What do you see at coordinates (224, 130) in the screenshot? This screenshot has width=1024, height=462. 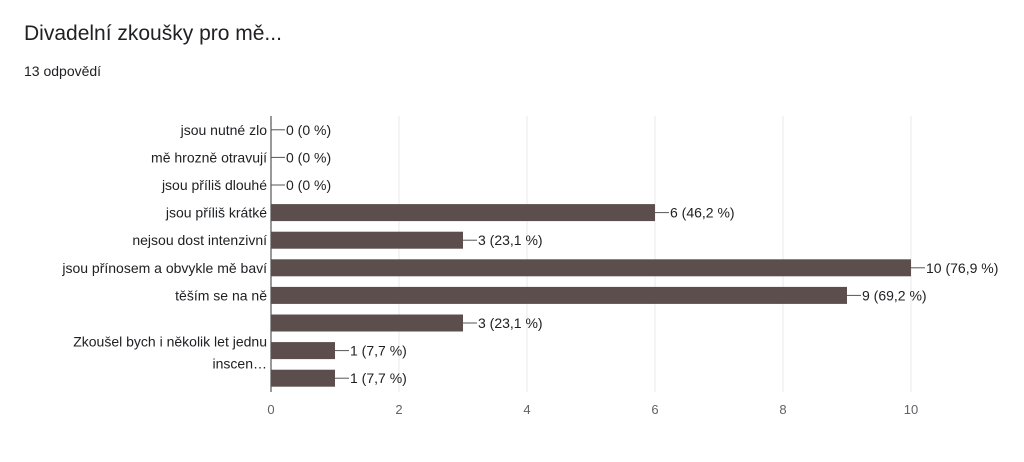 I see `category-label: jsou nutné zlo` at bounding box center [224, 130].